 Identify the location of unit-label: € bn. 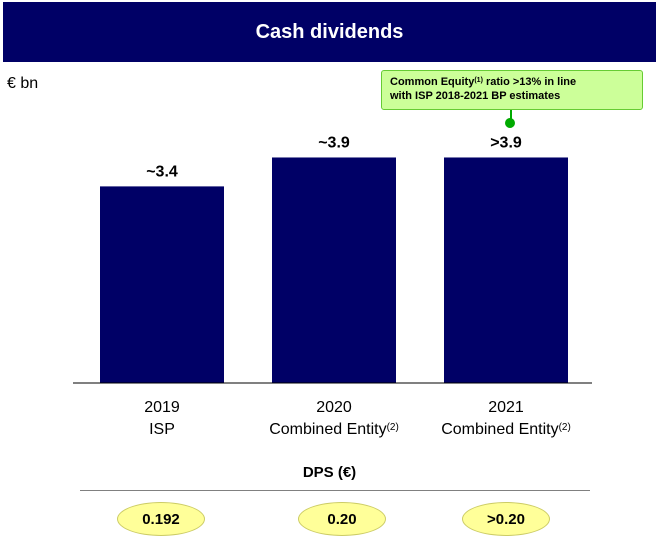
(23, 83).